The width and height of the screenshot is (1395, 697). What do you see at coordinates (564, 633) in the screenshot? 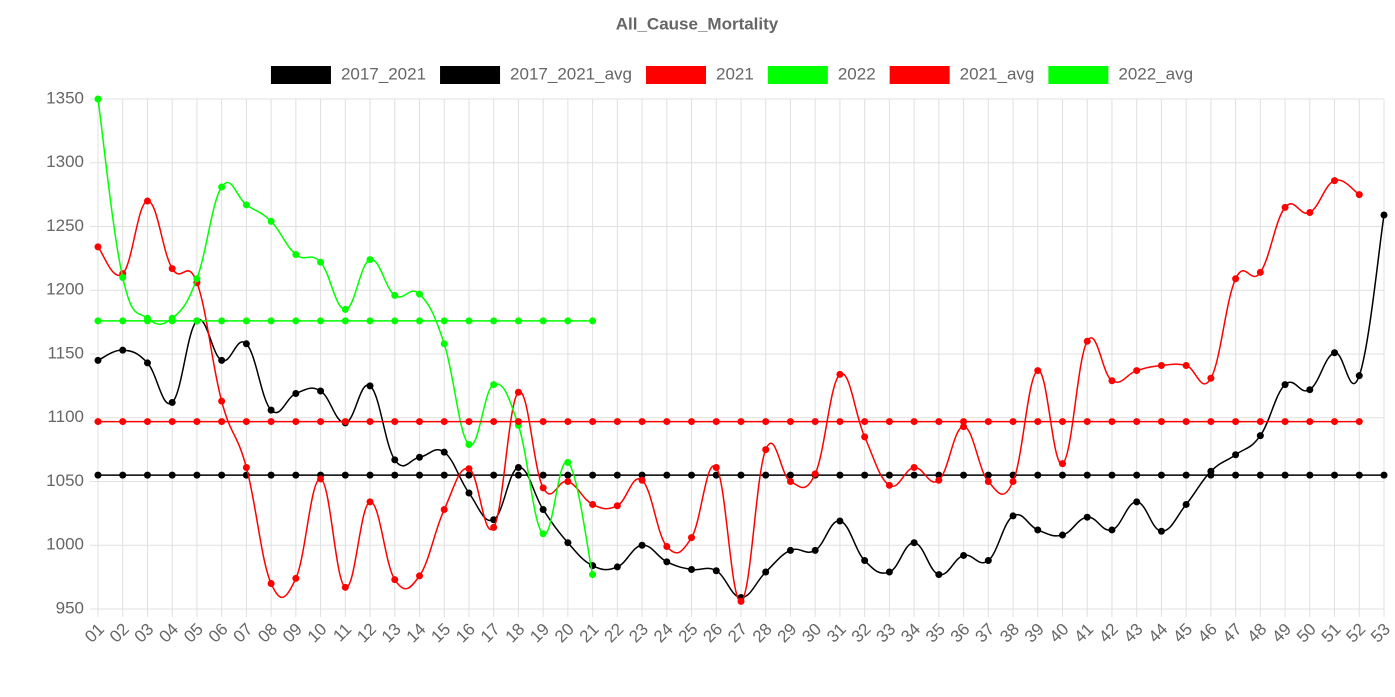
I see `x-tick-label: 20` at bounding box center [564, 633].